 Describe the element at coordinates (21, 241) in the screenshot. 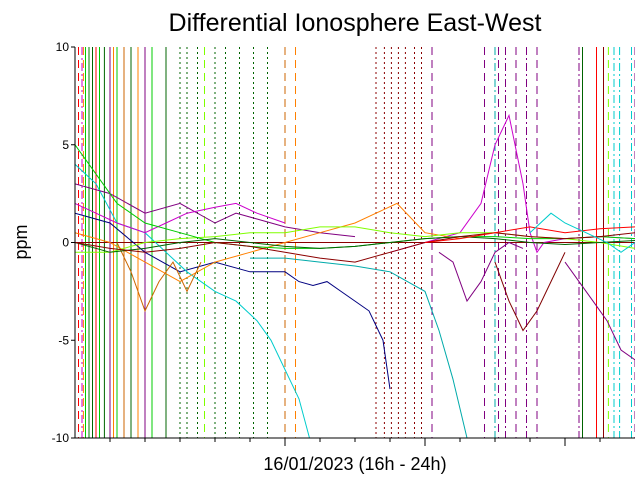

I see `y-axis-label: ppm` at that location.